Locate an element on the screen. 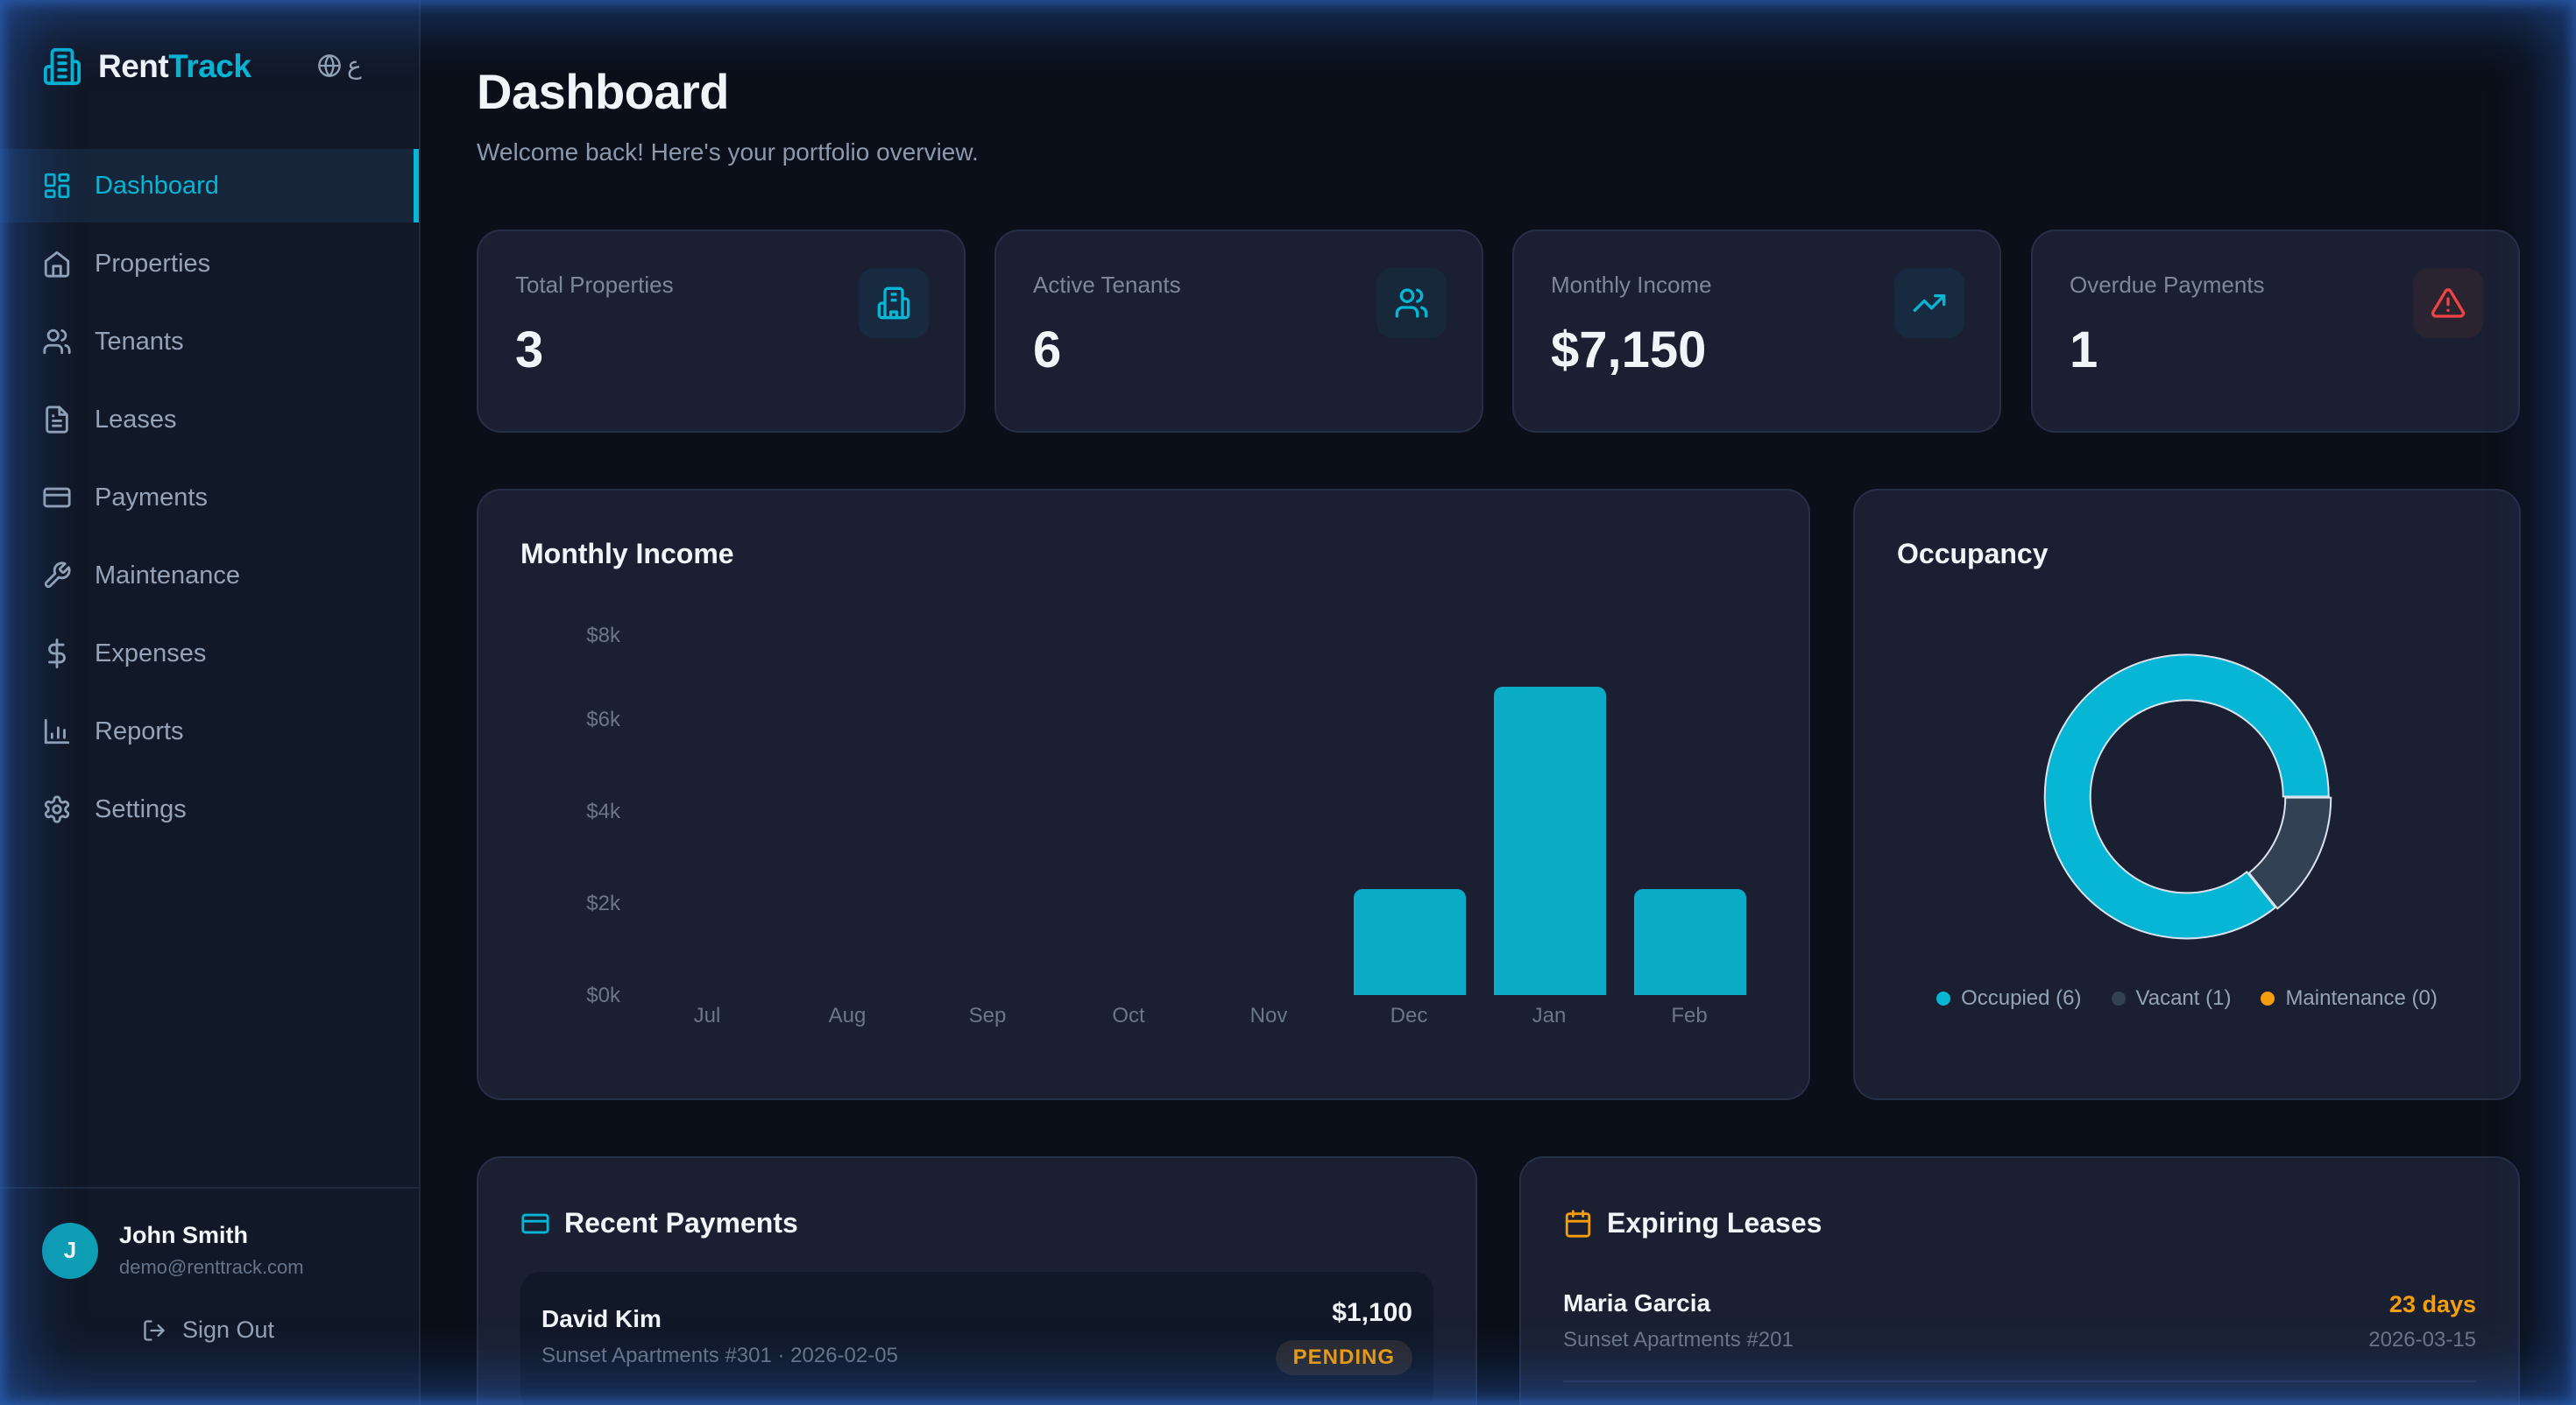  trending-up-icon is located at coordinates (1929, 303).